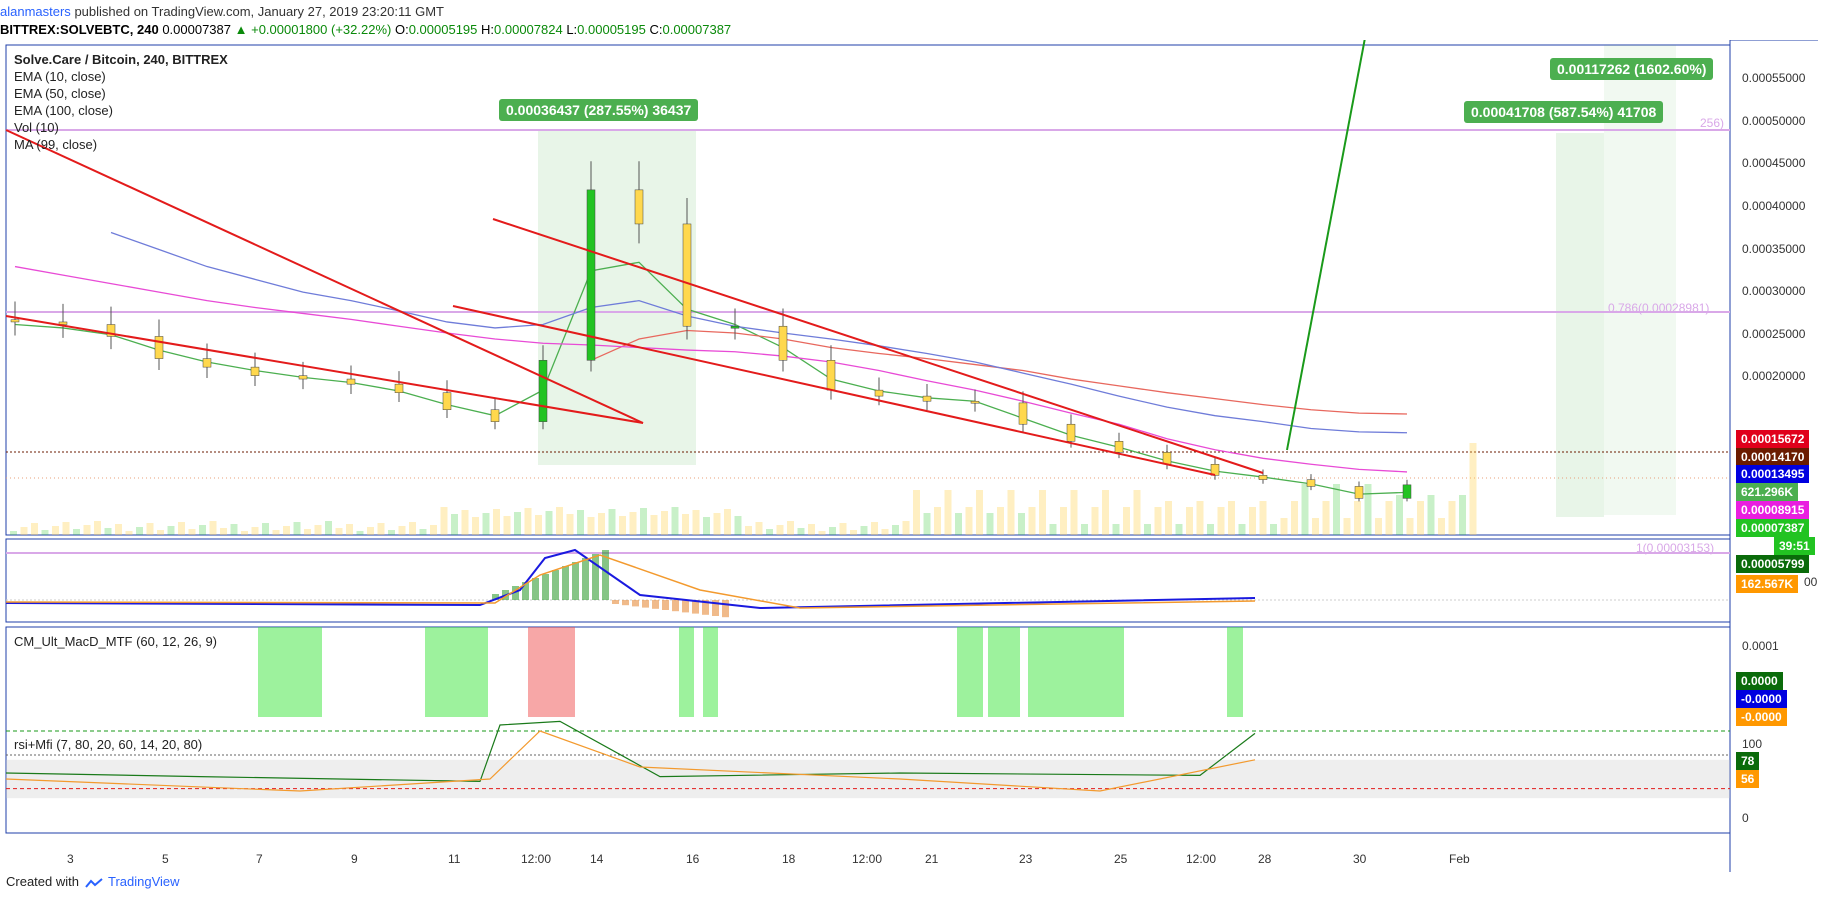 This screenshot has width=1828, height=899. Describe the element at coordinates (56, 144) in the screenshot. I see `legend-ma99: MA (99, close)` at that location.